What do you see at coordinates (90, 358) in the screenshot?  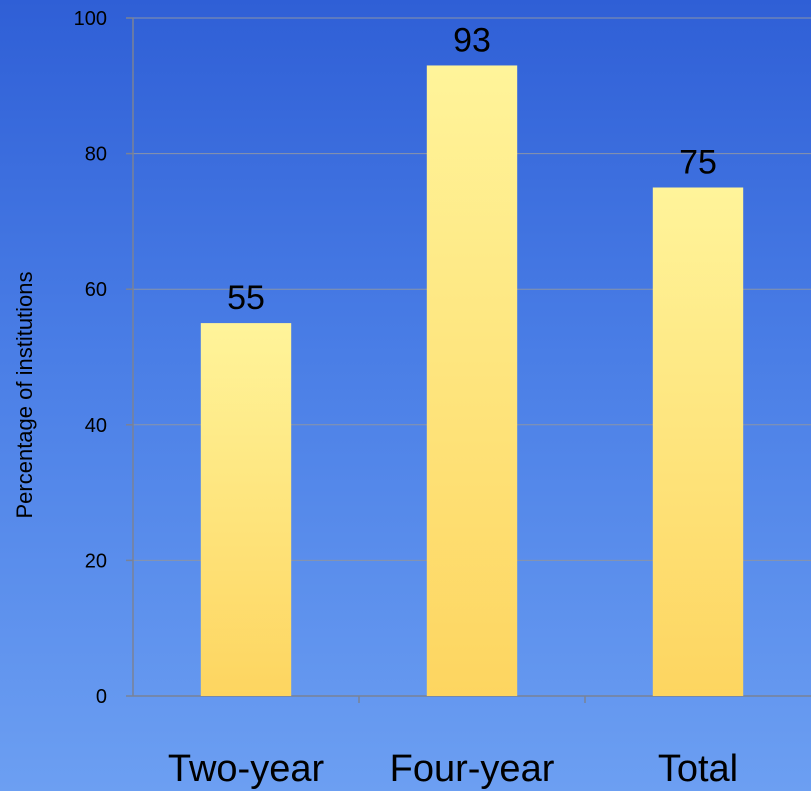 I see `y-tick-labels: 0 20 40 60 80 100` at bounding box center [90, 358].